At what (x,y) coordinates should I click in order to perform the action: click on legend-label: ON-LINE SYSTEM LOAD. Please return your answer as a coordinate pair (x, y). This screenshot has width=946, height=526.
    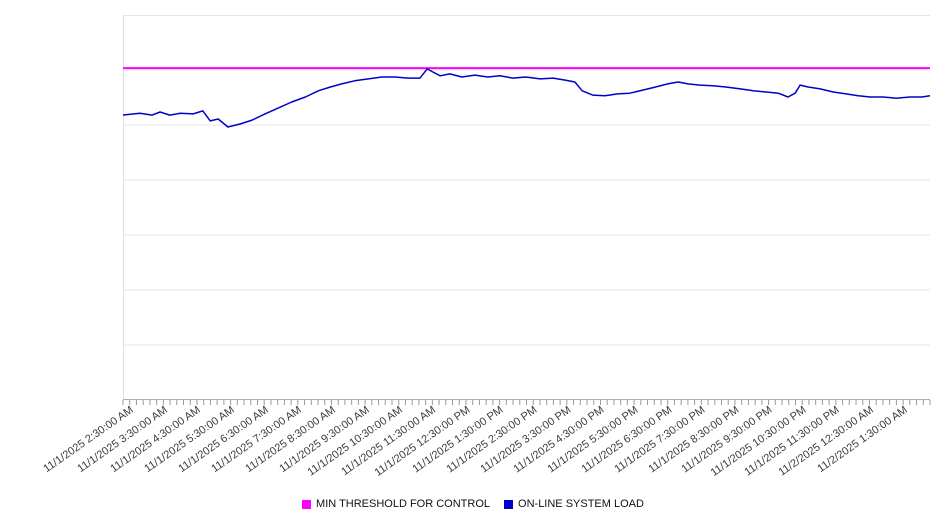
    Looking at the image, I should click on (581, 504).